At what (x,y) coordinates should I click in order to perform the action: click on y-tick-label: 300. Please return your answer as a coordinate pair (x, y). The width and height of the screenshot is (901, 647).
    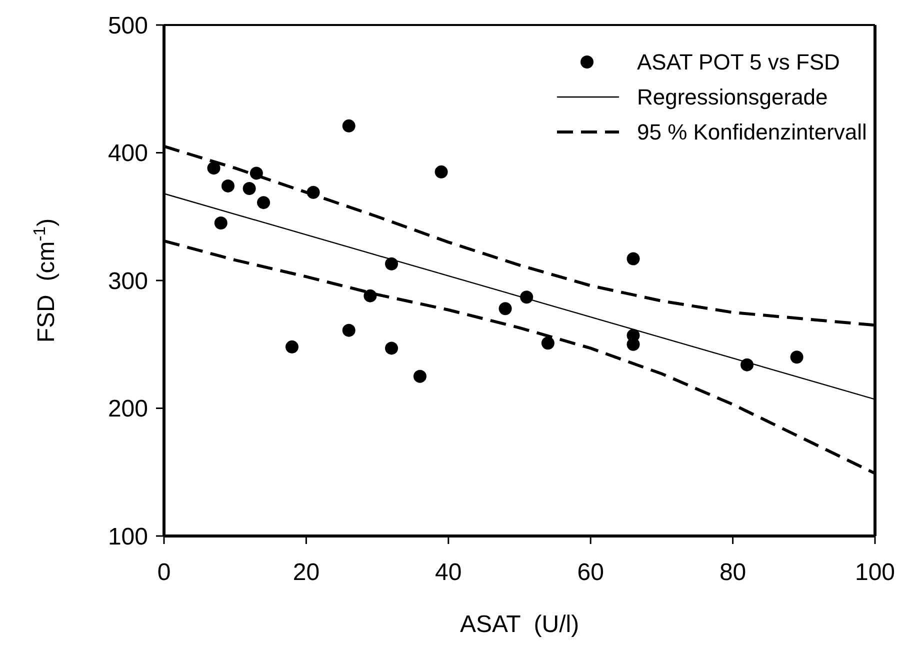
    Looking at the image, I should click on (128, 281).